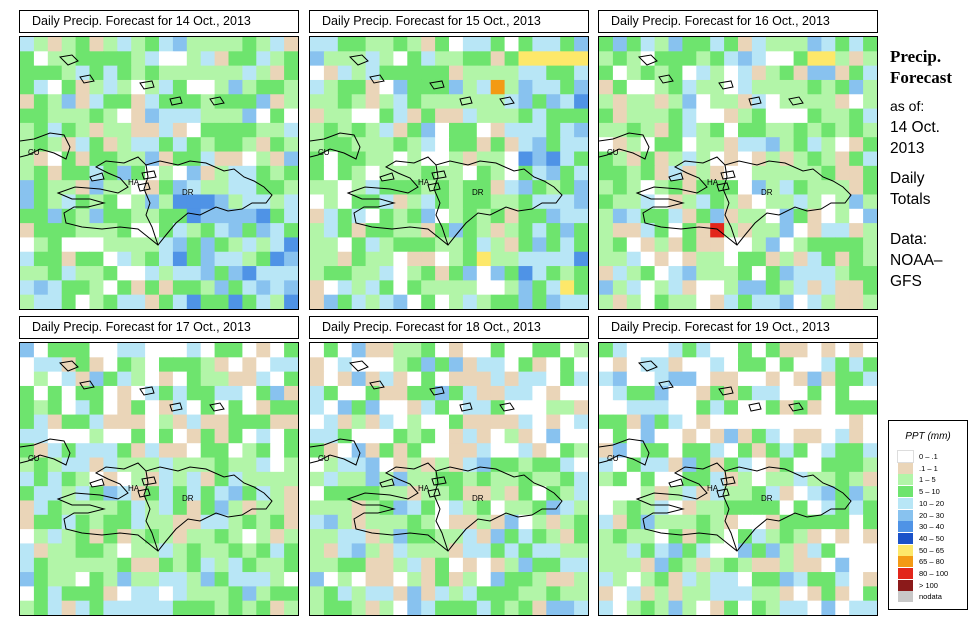 The height and width of the screenshot is (635, 975). What do you see at coordinates (905, 456) in the screenshot?
I see `legend-swatch` at bounding box center [905, 456].